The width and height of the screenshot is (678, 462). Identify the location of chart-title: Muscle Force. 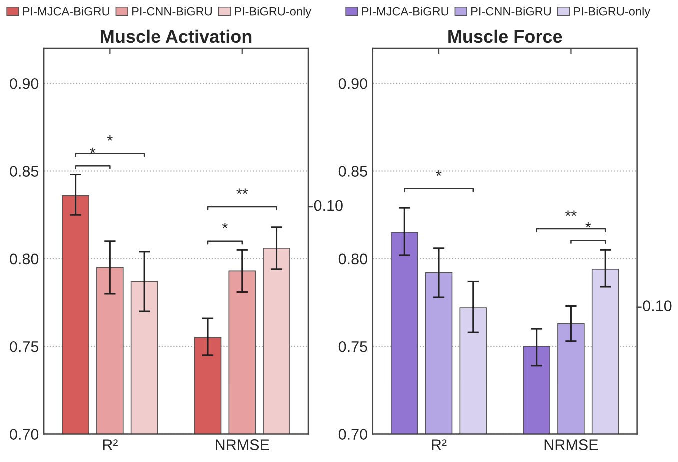
(505, 37).